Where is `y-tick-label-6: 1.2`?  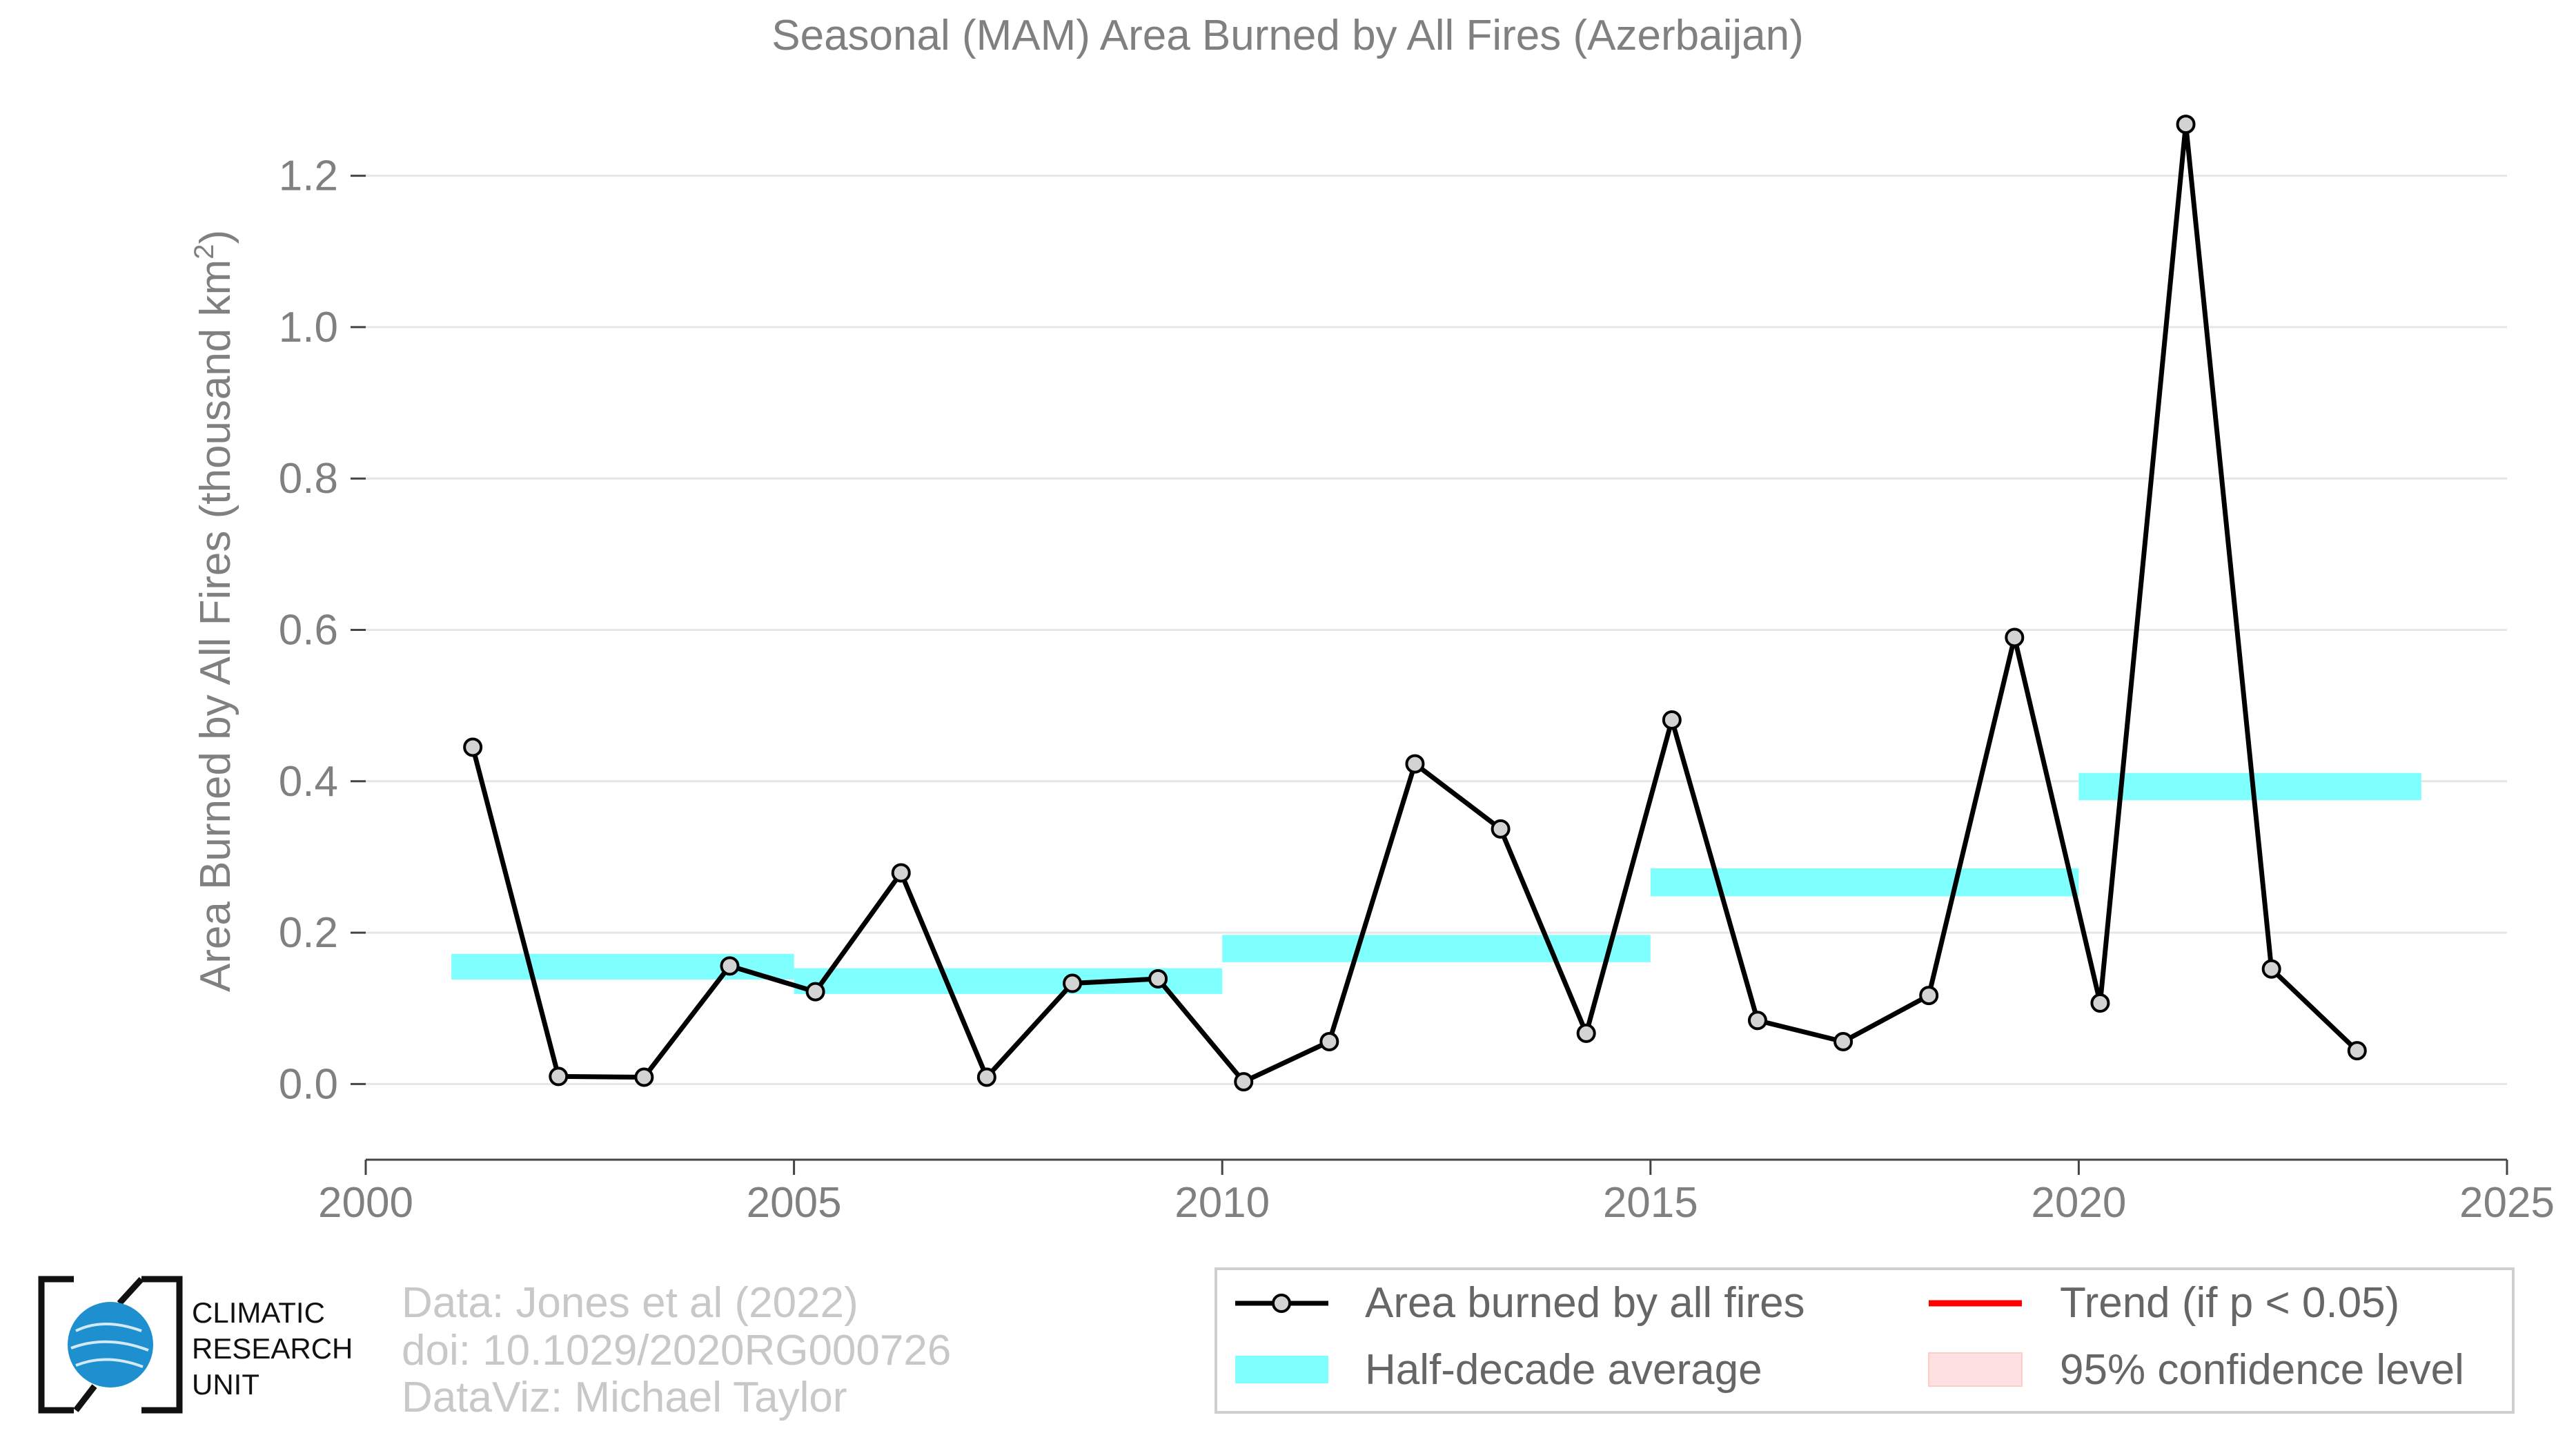 y-tick-label-6: 1.2 is located at coordinates (308, 177).